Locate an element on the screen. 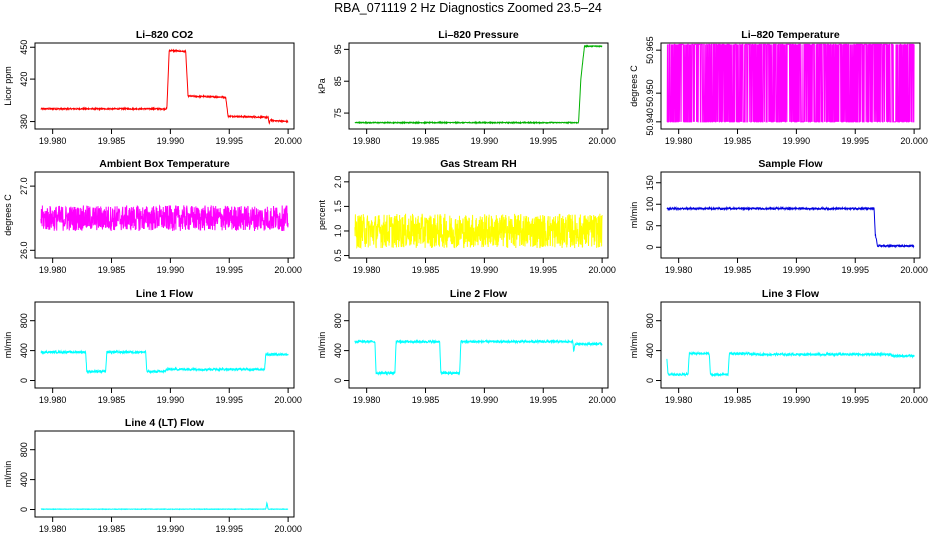 This screenshot has height=540, width=936. li-820-temperature-series-line is located at coordinates (790, 83).